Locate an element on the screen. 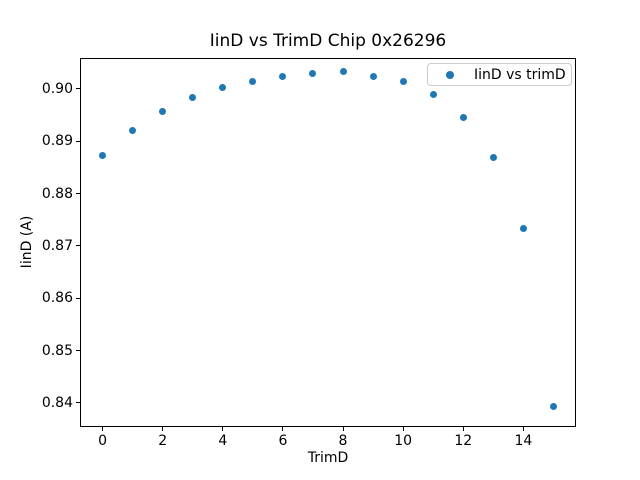 The image size is (640, 480). x-tick-label: 0 is located at coordinates (102, 441).